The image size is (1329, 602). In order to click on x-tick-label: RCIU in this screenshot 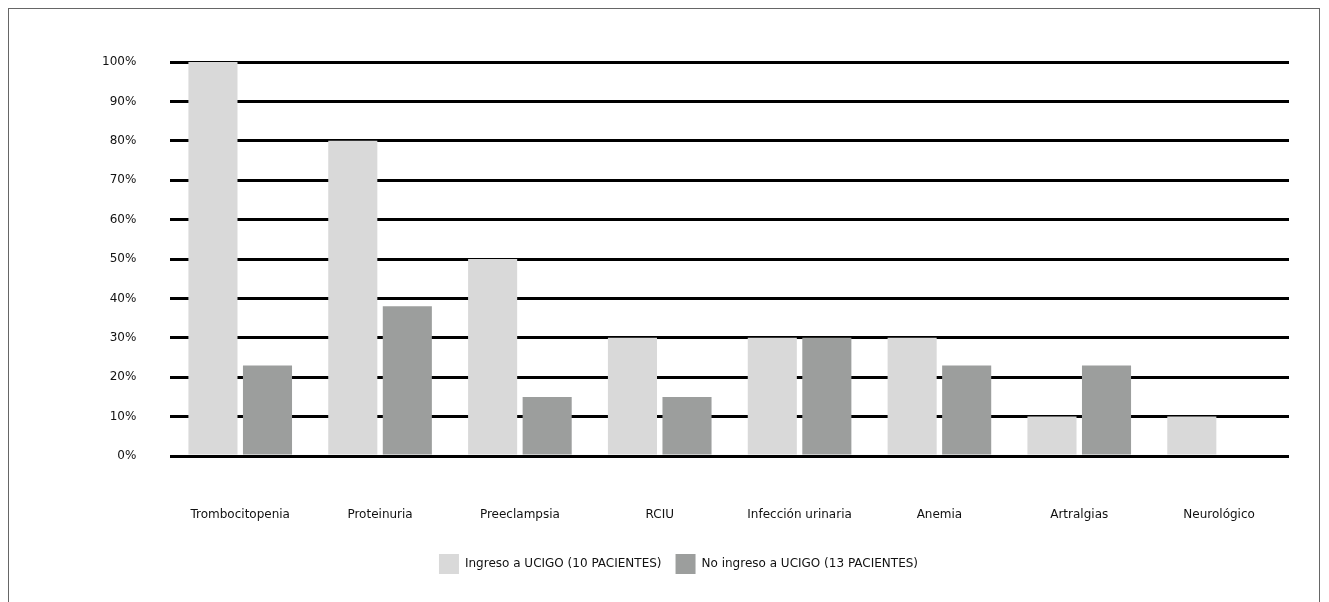, I will do `click(659, 514)`.